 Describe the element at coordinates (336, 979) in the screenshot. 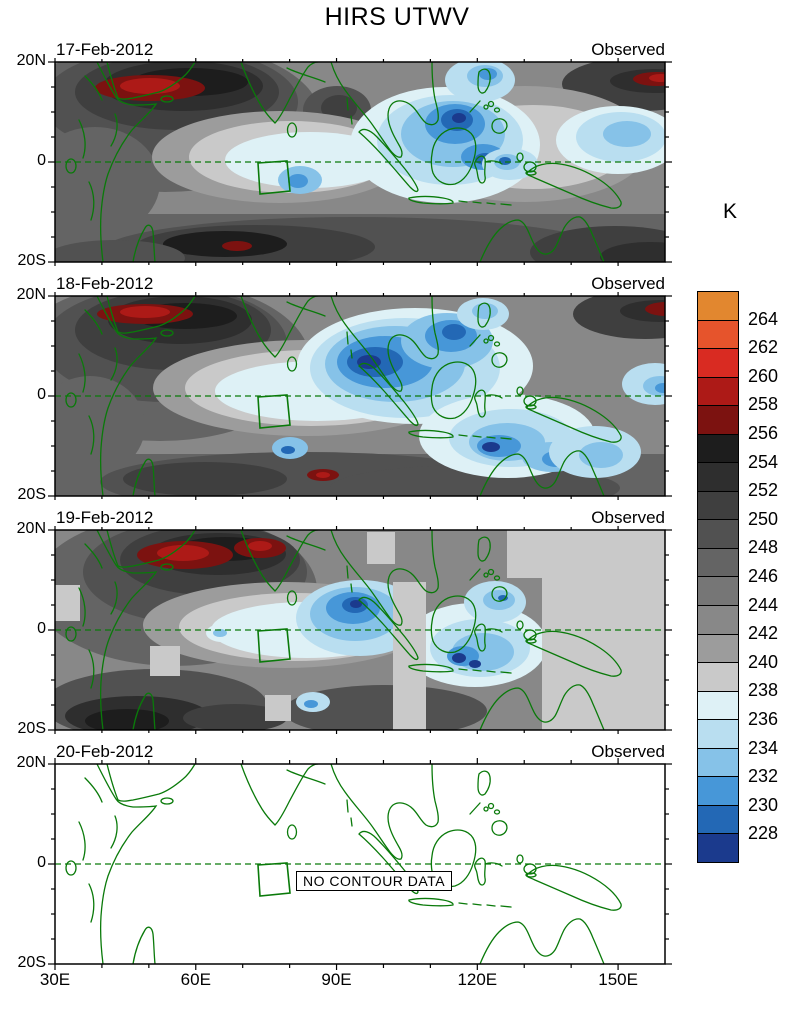

I see `x-axis-label: 90E` at that location.